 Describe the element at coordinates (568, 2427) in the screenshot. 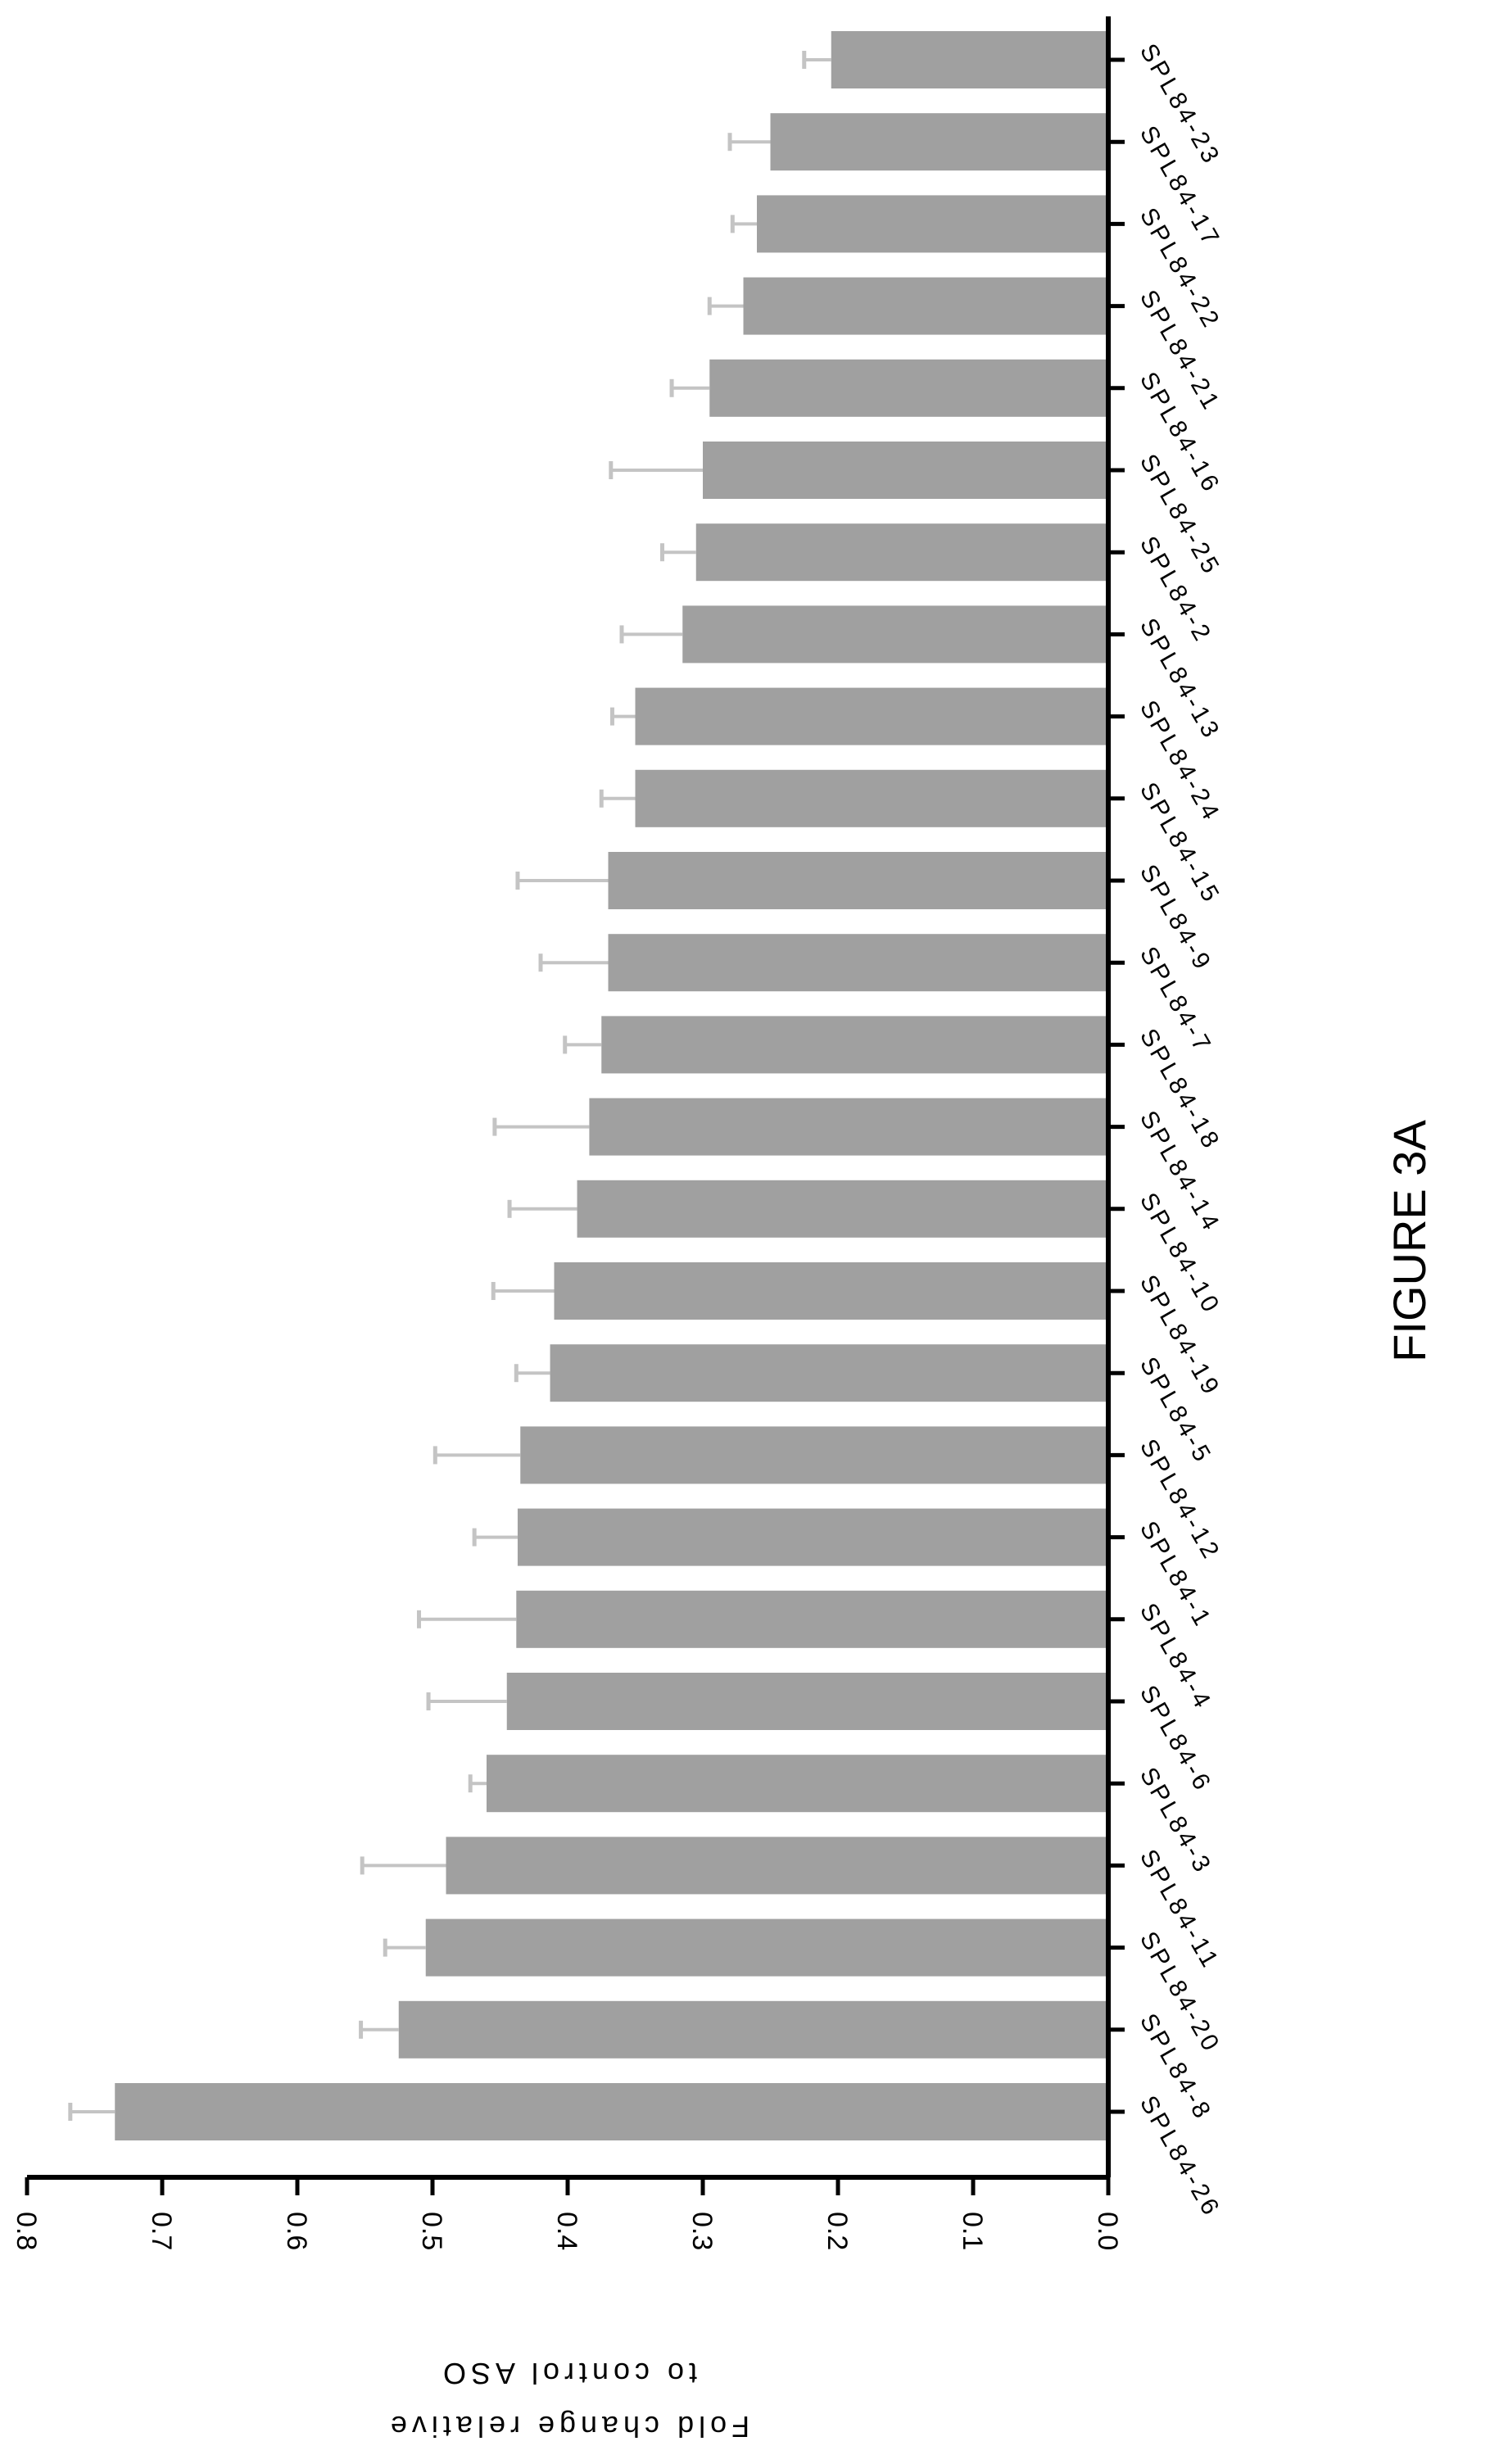

I see `value-axis-title-line1: Fold change relative` at that location.